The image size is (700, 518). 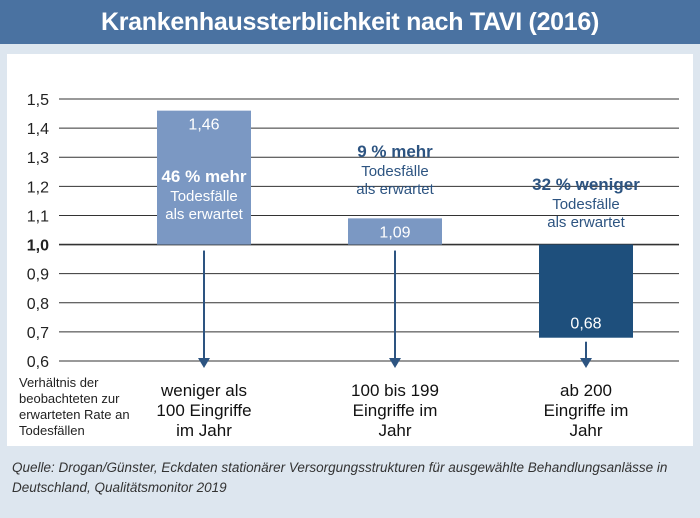 I want to click on y-tick-label: 0,7, so click(x=38, y=333).